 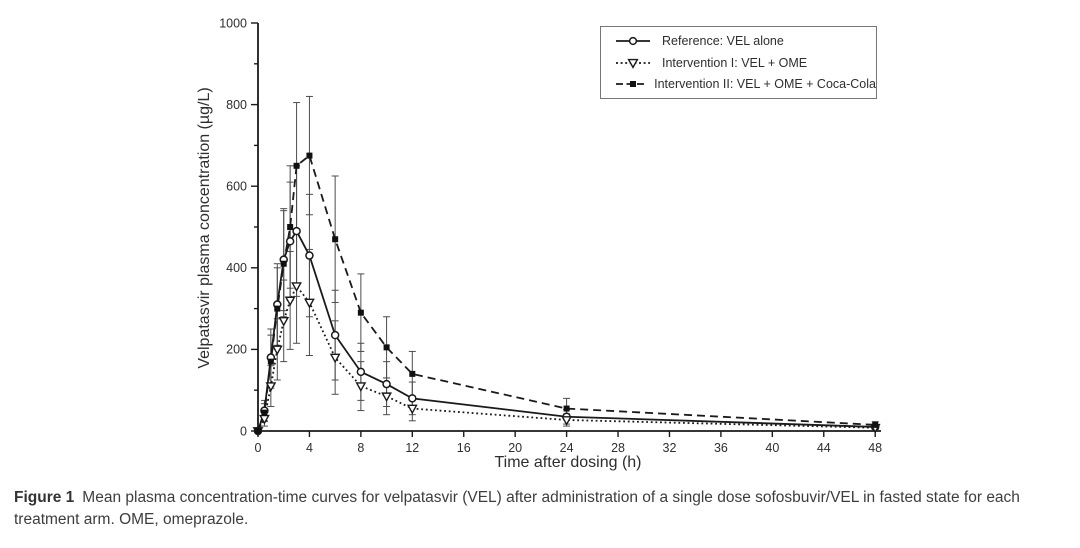 I want to click on x-axis-ticks: 0 4 8 12 16 20 24 28 32 36 40 44 48, so click(x=568, y=443).